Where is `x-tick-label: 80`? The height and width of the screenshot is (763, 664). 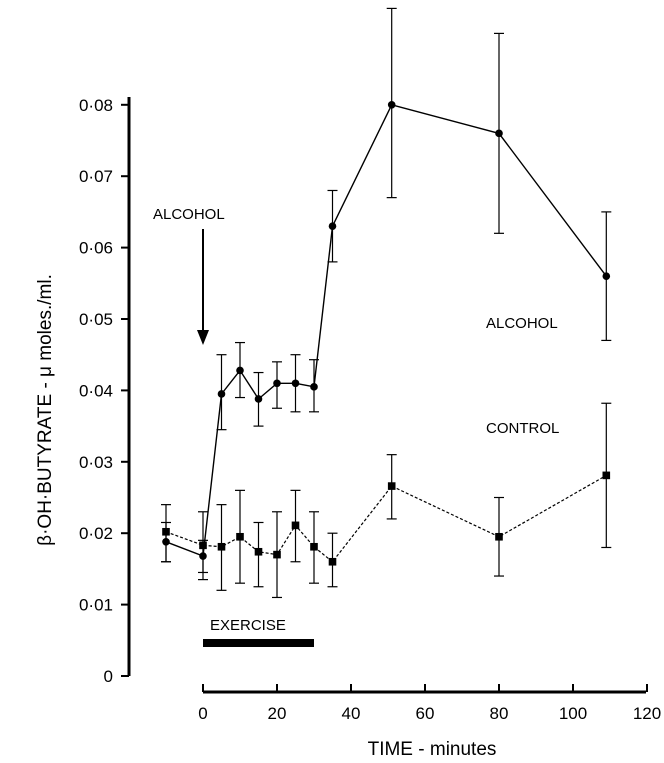
x-tick-label: 80 is located at coordinates (499, 713).